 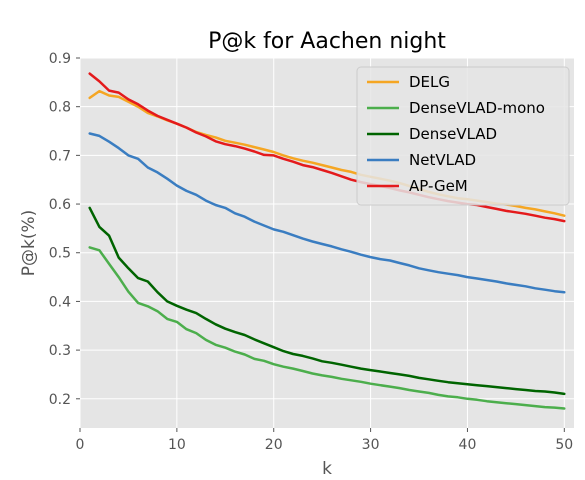 I want to click on y-tick-label: 0.2, so click(x=60, y=400).